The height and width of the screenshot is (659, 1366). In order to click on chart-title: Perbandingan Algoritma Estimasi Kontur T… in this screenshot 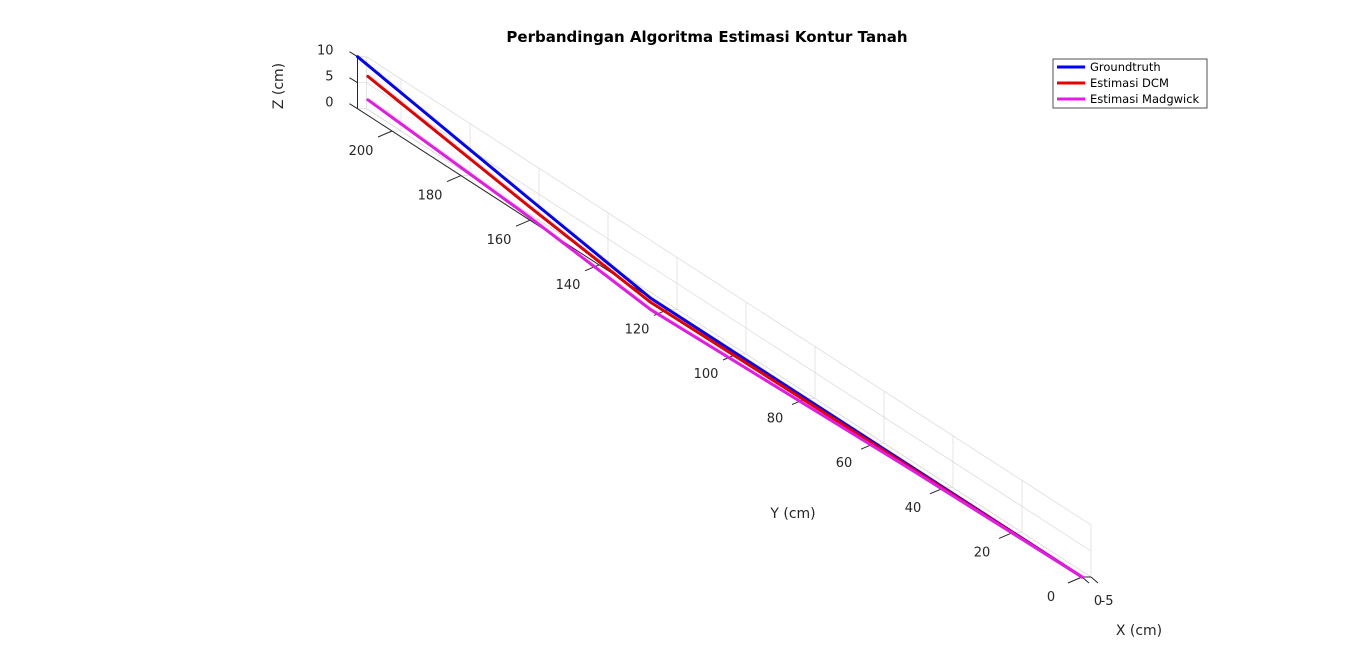, I will do `click(706, 37)`.